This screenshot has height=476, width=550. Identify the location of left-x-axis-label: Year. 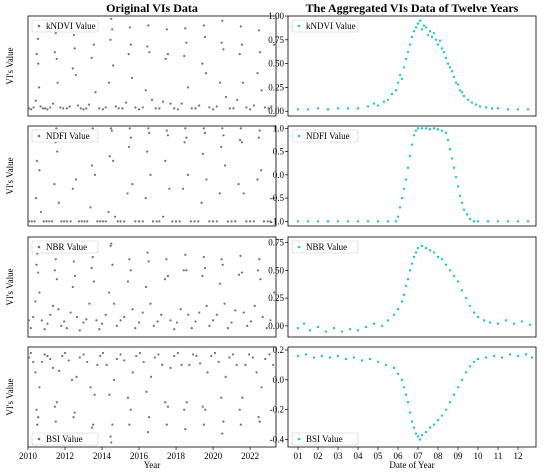
(152, 465).